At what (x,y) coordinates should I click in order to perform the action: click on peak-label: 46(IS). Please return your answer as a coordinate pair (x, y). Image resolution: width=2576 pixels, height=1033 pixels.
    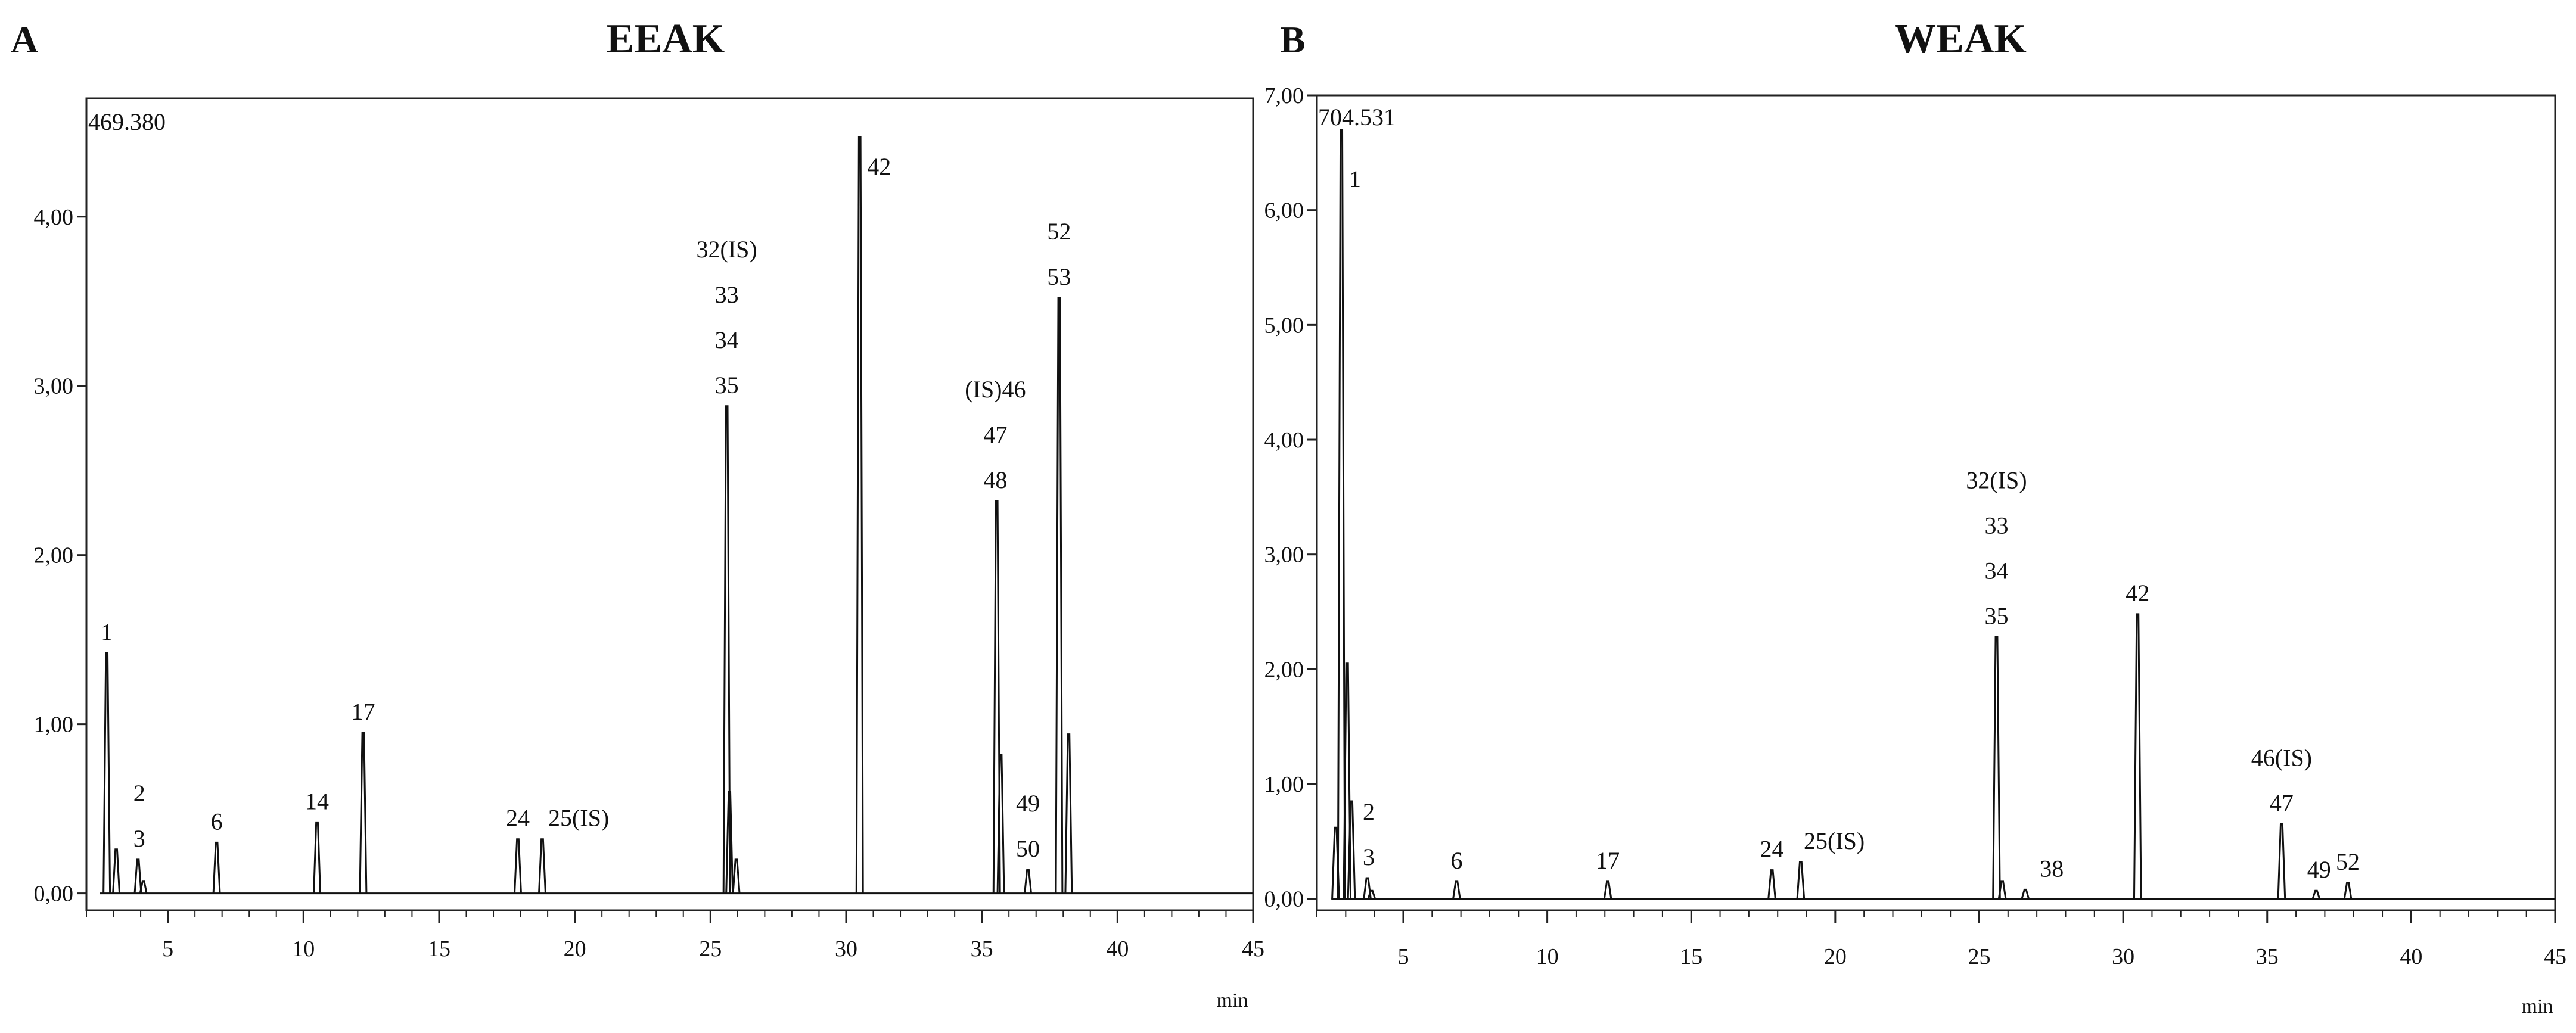
    Looking at the image, I should click on (2281, 757).